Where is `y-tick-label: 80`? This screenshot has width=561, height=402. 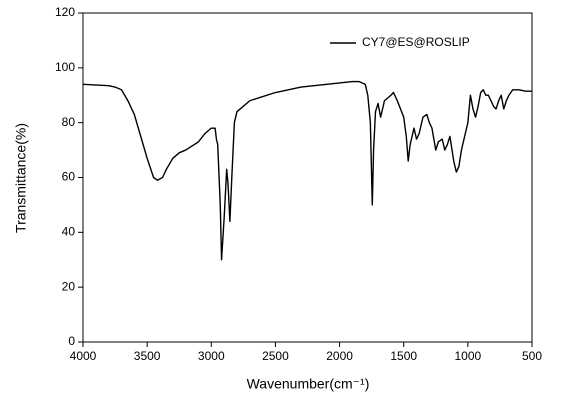
y-tick-label: 80 is located at coordinates (69, 122).